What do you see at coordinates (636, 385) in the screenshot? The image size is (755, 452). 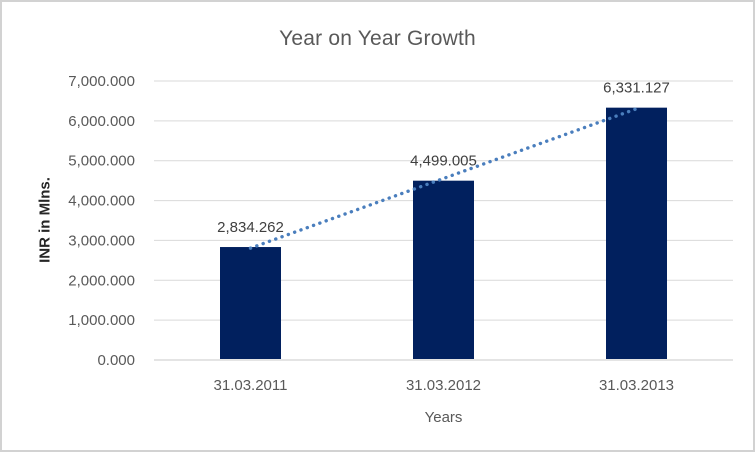 I see `x-tick-label: 31.03.2013` at bounding box center [636, 385].